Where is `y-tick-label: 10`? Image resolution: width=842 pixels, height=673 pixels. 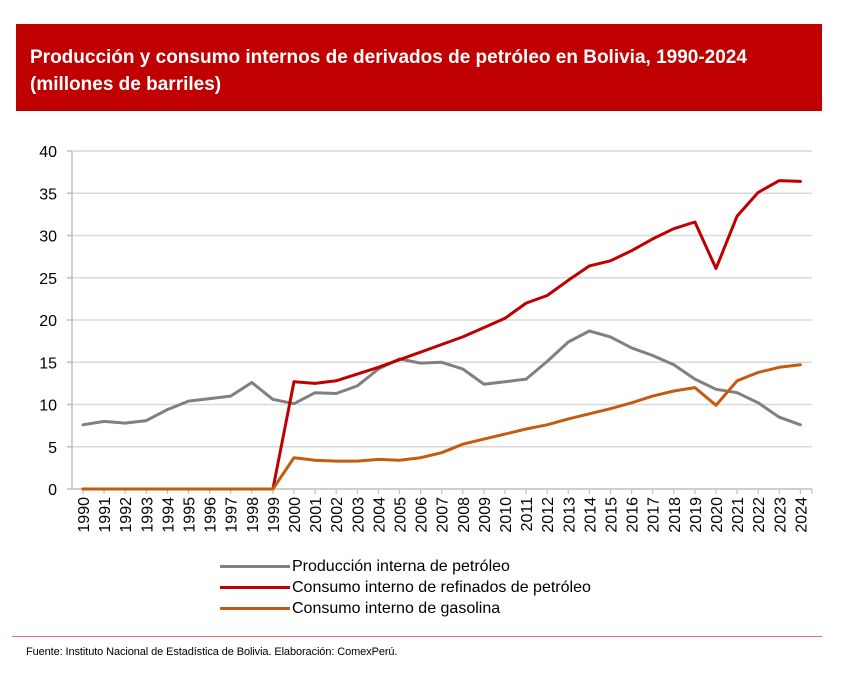 y-tick-label: 10 is located at coordinates (48, 406).